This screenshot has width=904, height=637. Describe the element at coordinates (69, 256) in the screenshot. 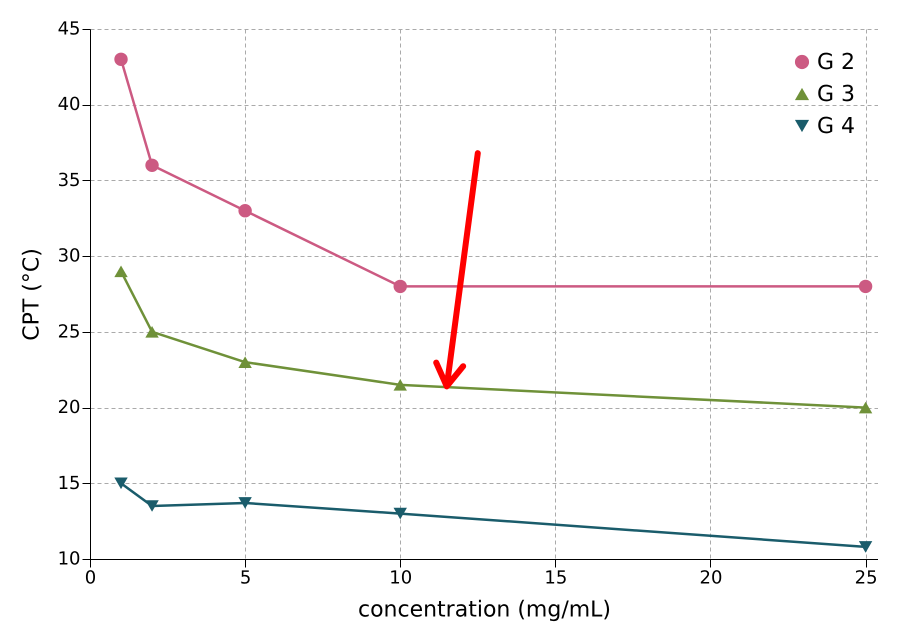

I see `y-tick-label: 30` at that location.